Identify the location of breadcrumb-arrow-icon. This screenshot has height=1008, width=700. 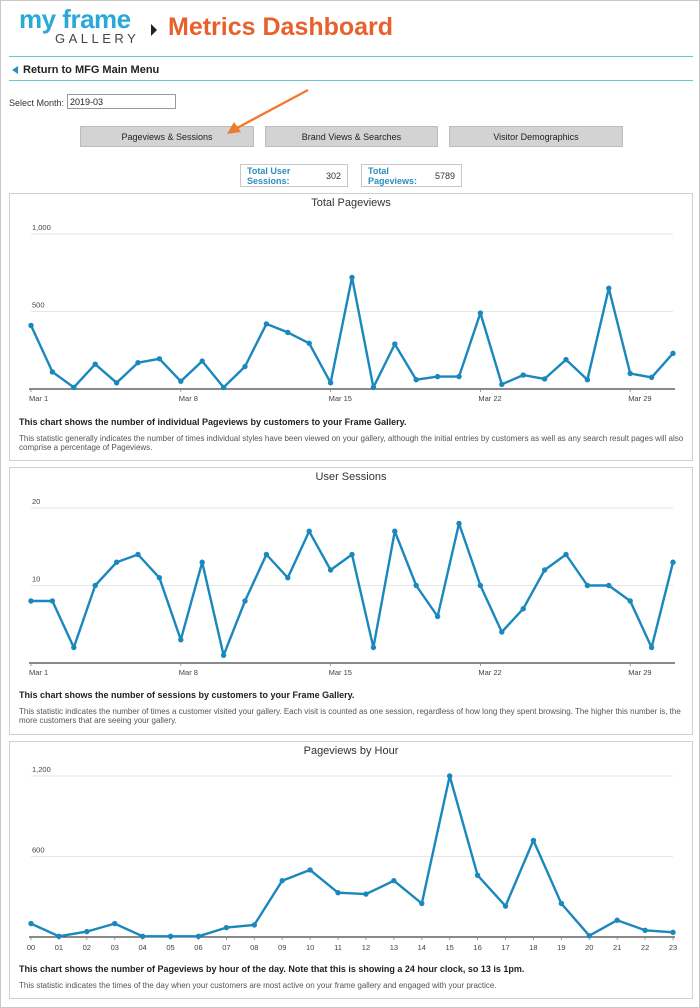
(154, 30).